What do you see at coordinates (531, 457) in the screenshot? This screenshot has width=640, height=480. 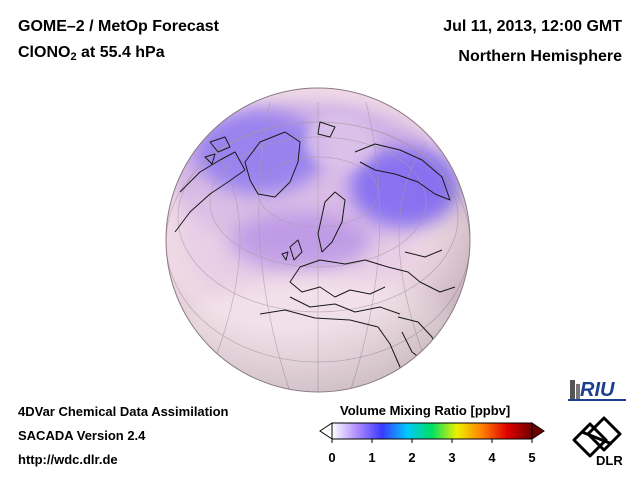 I see `colorbar-tick-label: 5` at bounding box center [531, 457].